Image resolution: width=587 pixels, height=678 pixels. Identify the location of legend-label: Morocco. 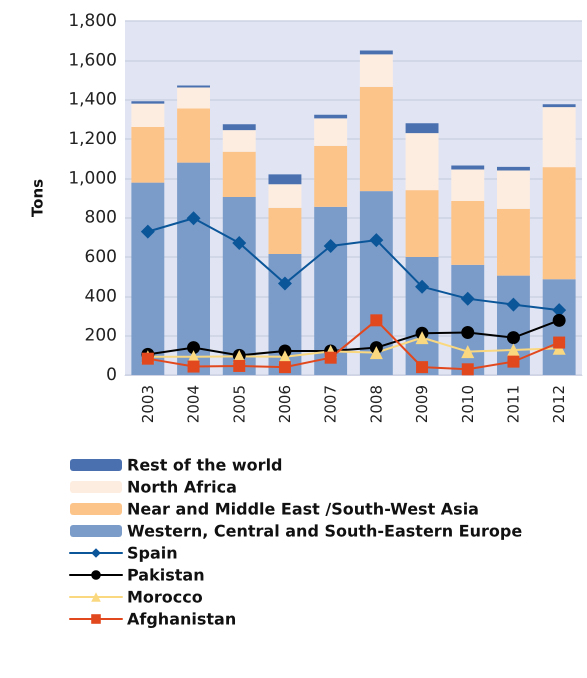
(165, 597).